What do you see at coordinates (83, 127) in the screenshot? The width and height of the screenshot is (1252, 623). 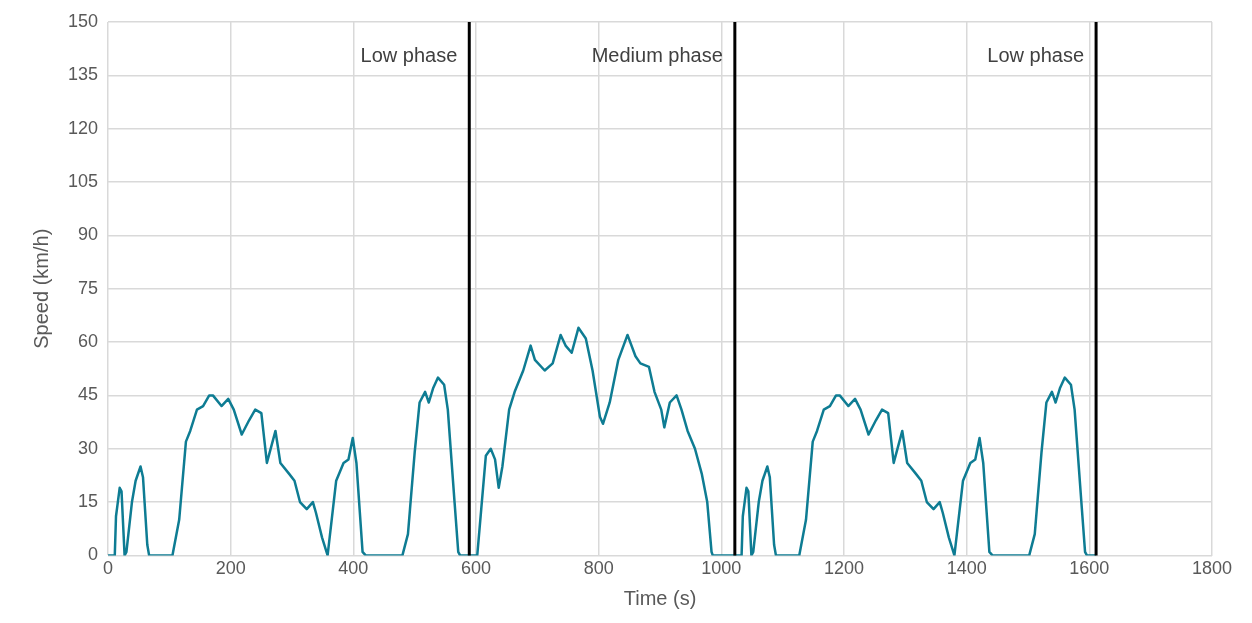 I see `y-tick-label: 120` at bounding box center [83, 127].